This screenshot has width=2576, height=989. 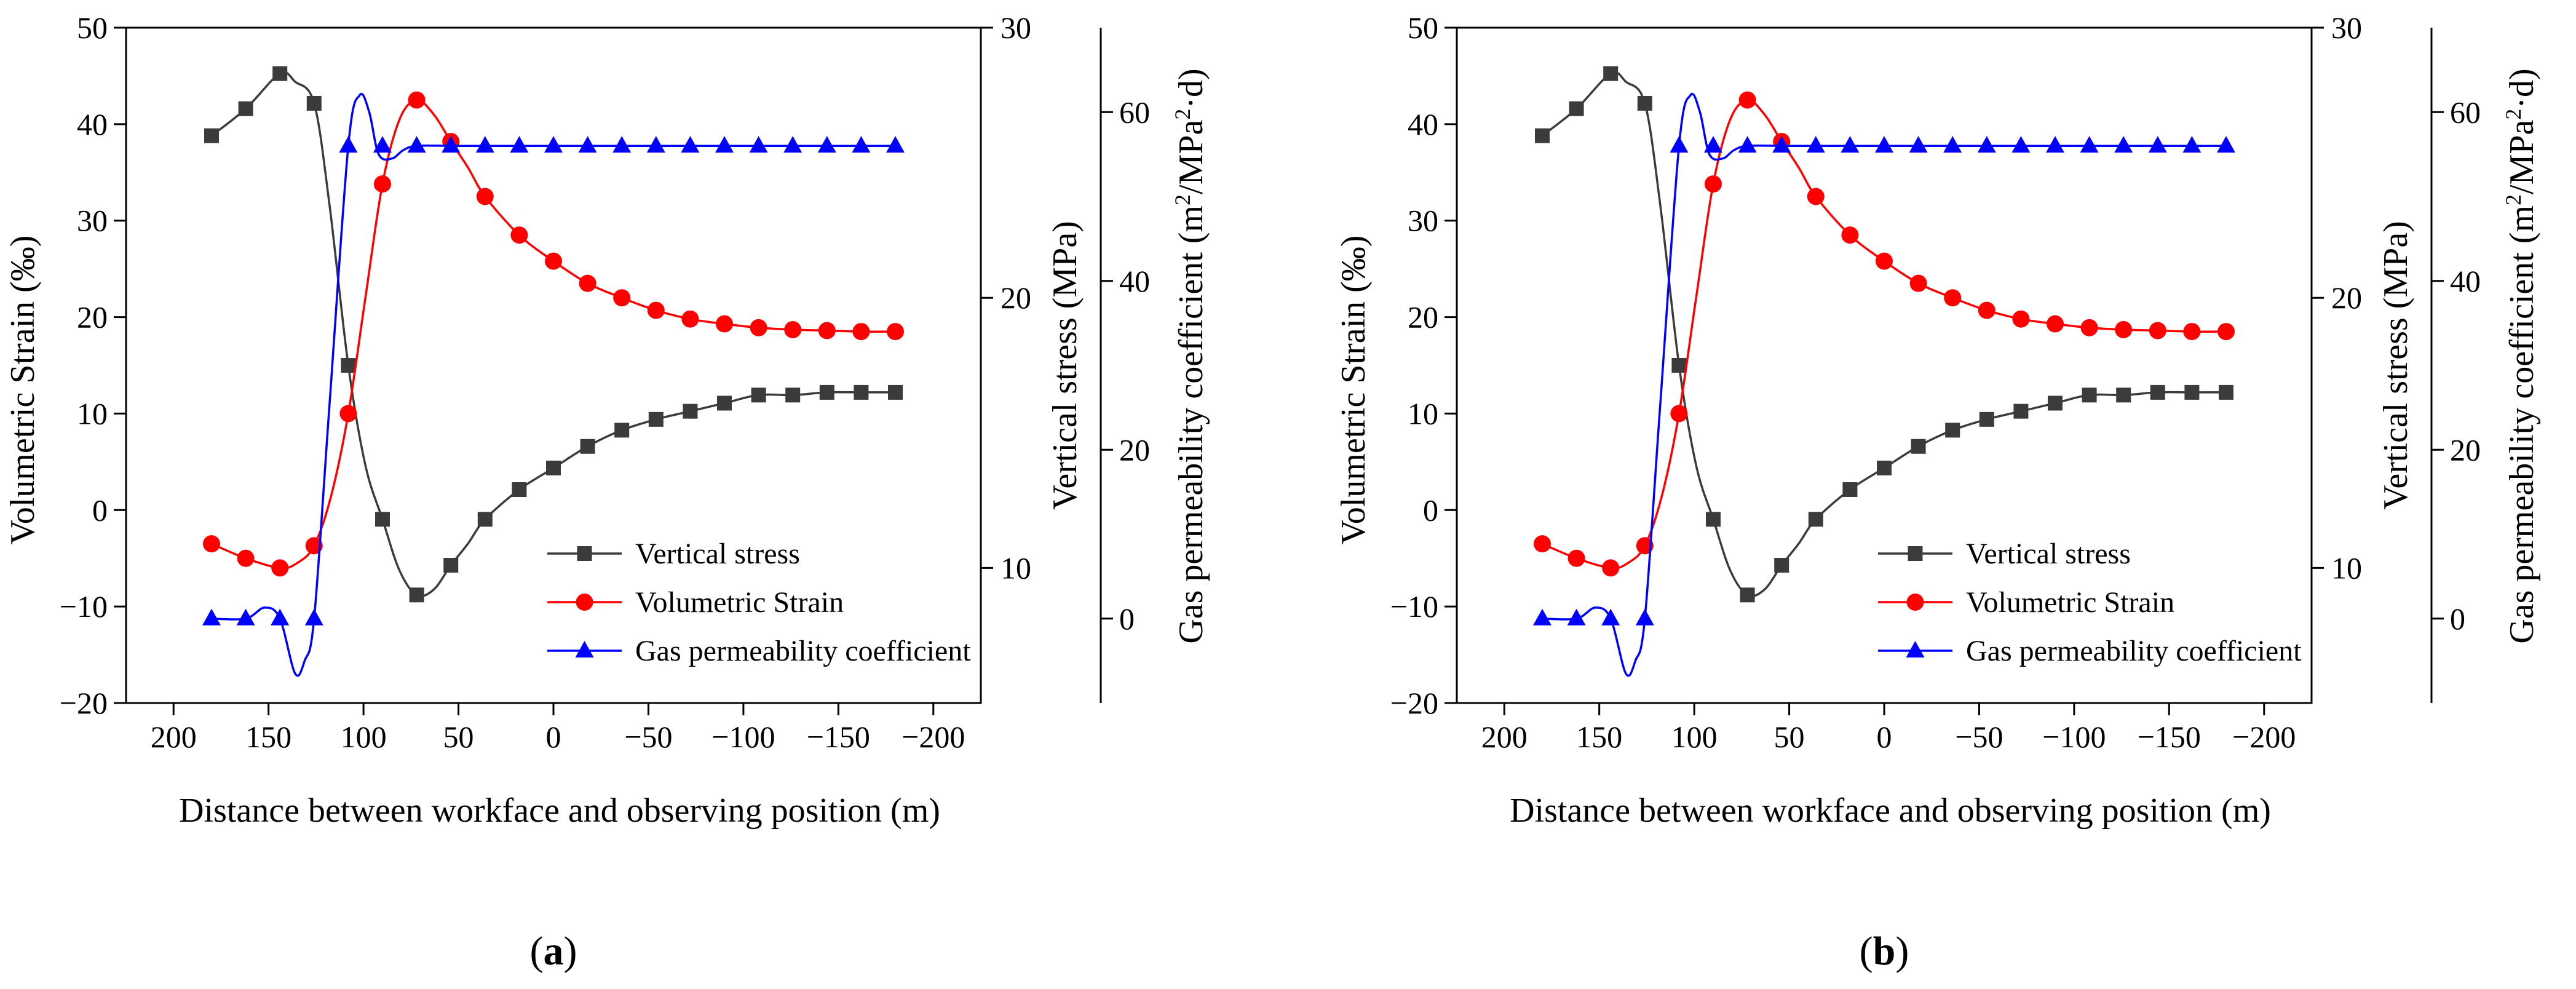 I want to click on legend-label: Volumetric Strain, so click(x=739, y=603).